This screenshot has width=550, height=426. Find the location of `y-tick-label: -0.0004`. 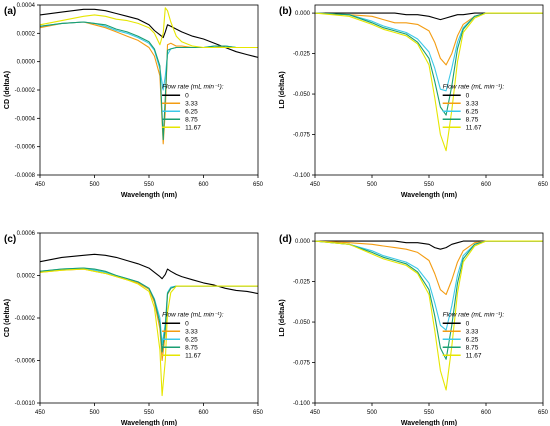

y-tick-label: -0.0004 is located at coordinates (25, 119).